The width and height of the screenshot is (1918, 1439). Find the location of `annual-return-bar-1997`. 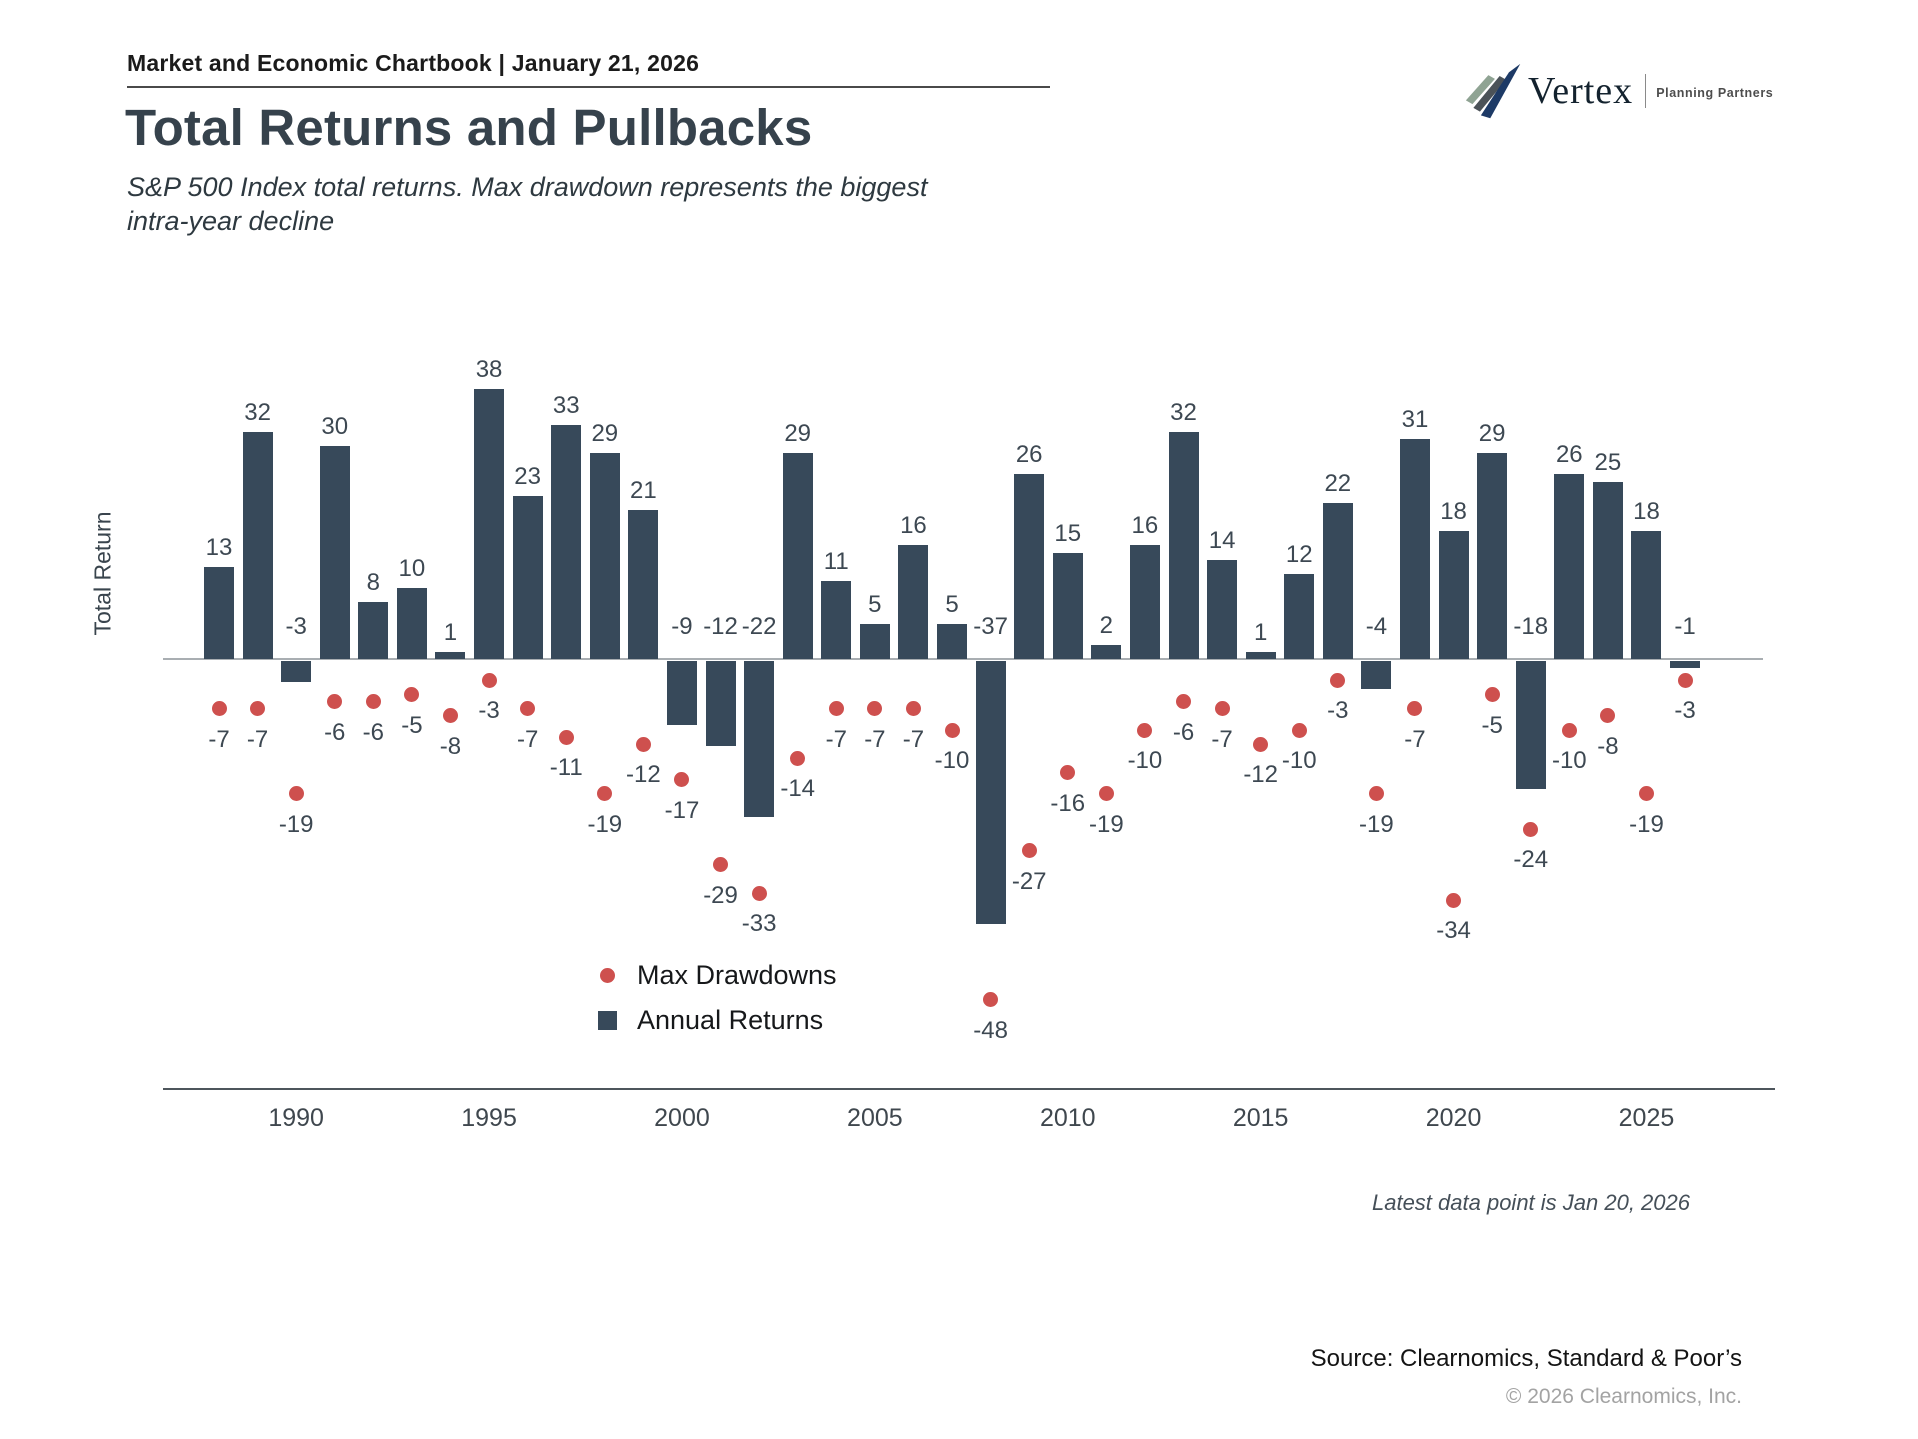

annual-return-bar-1997 is located at coordinates (566, 541).